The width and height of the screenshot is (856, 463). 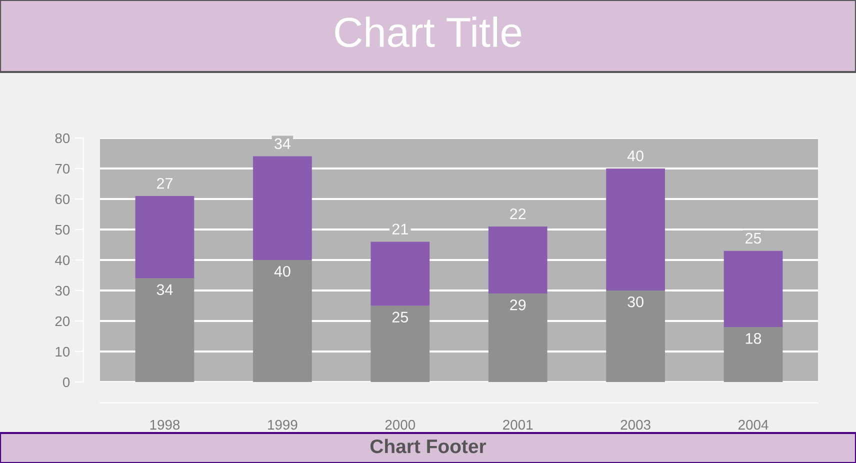 What do you see at coordinates (63, 351) in the screenshot?
I see `y-tick-label: 10` at bounding box center [63, 351].